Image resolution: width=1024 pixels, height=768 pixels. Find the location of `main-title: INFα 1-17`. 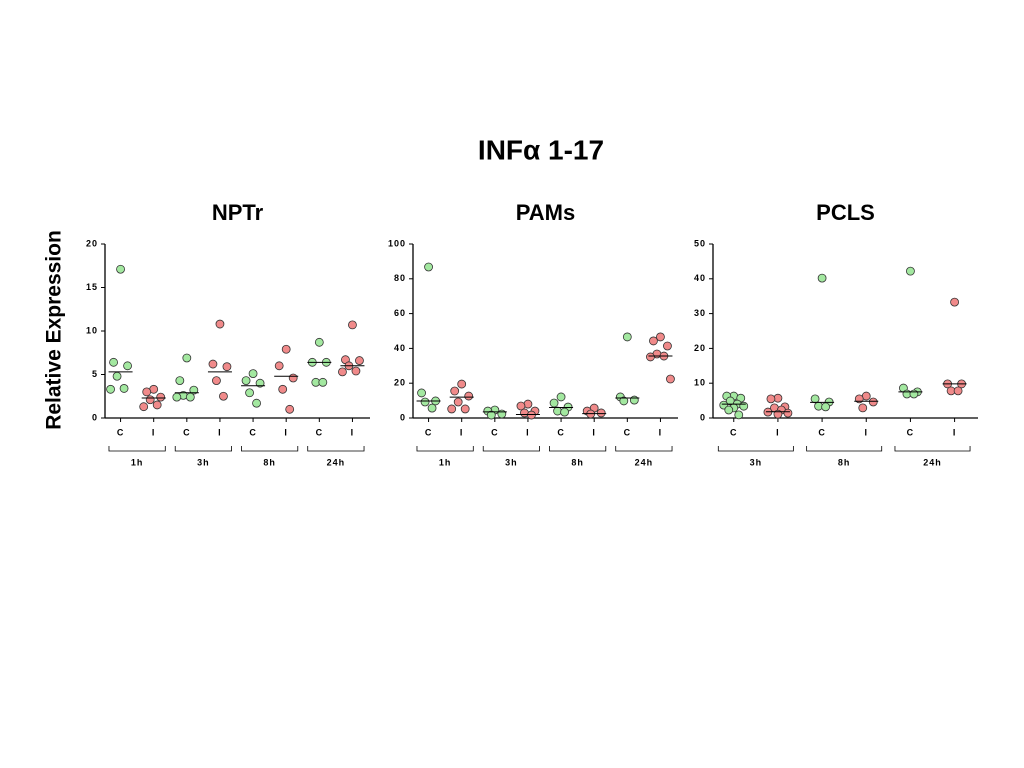

main-title: INFα 1-17 is located at coordinates (541, 149).